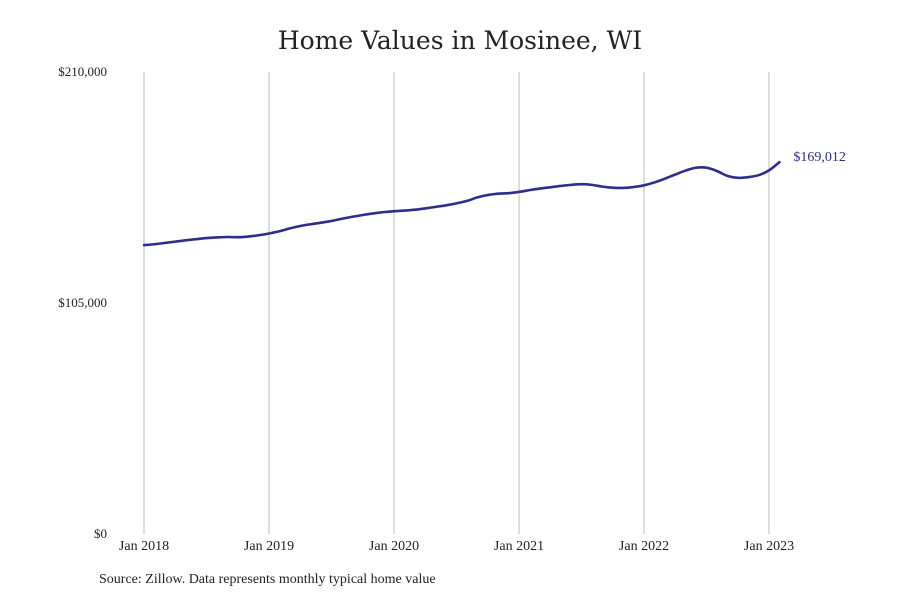  I want to click on y-tick-label: $0, so click(100, 533).